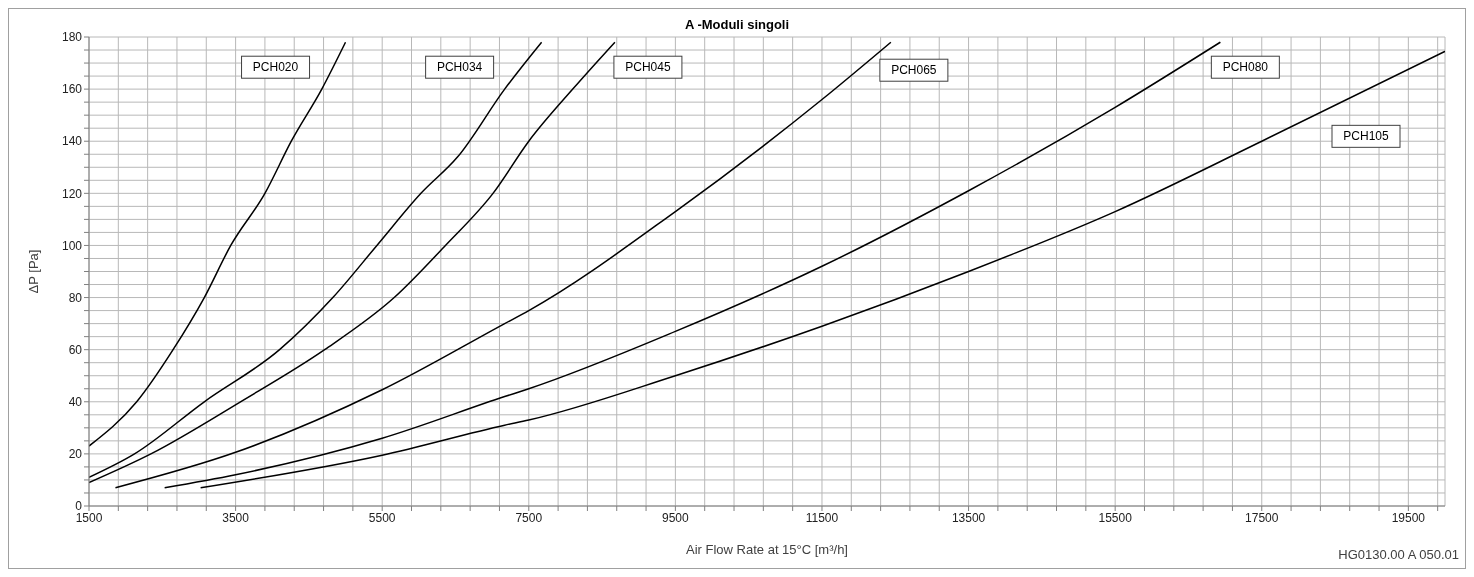 This screenshot has width=1474, height=577. I want to click on series-label: PCH045, so click(648, 67).